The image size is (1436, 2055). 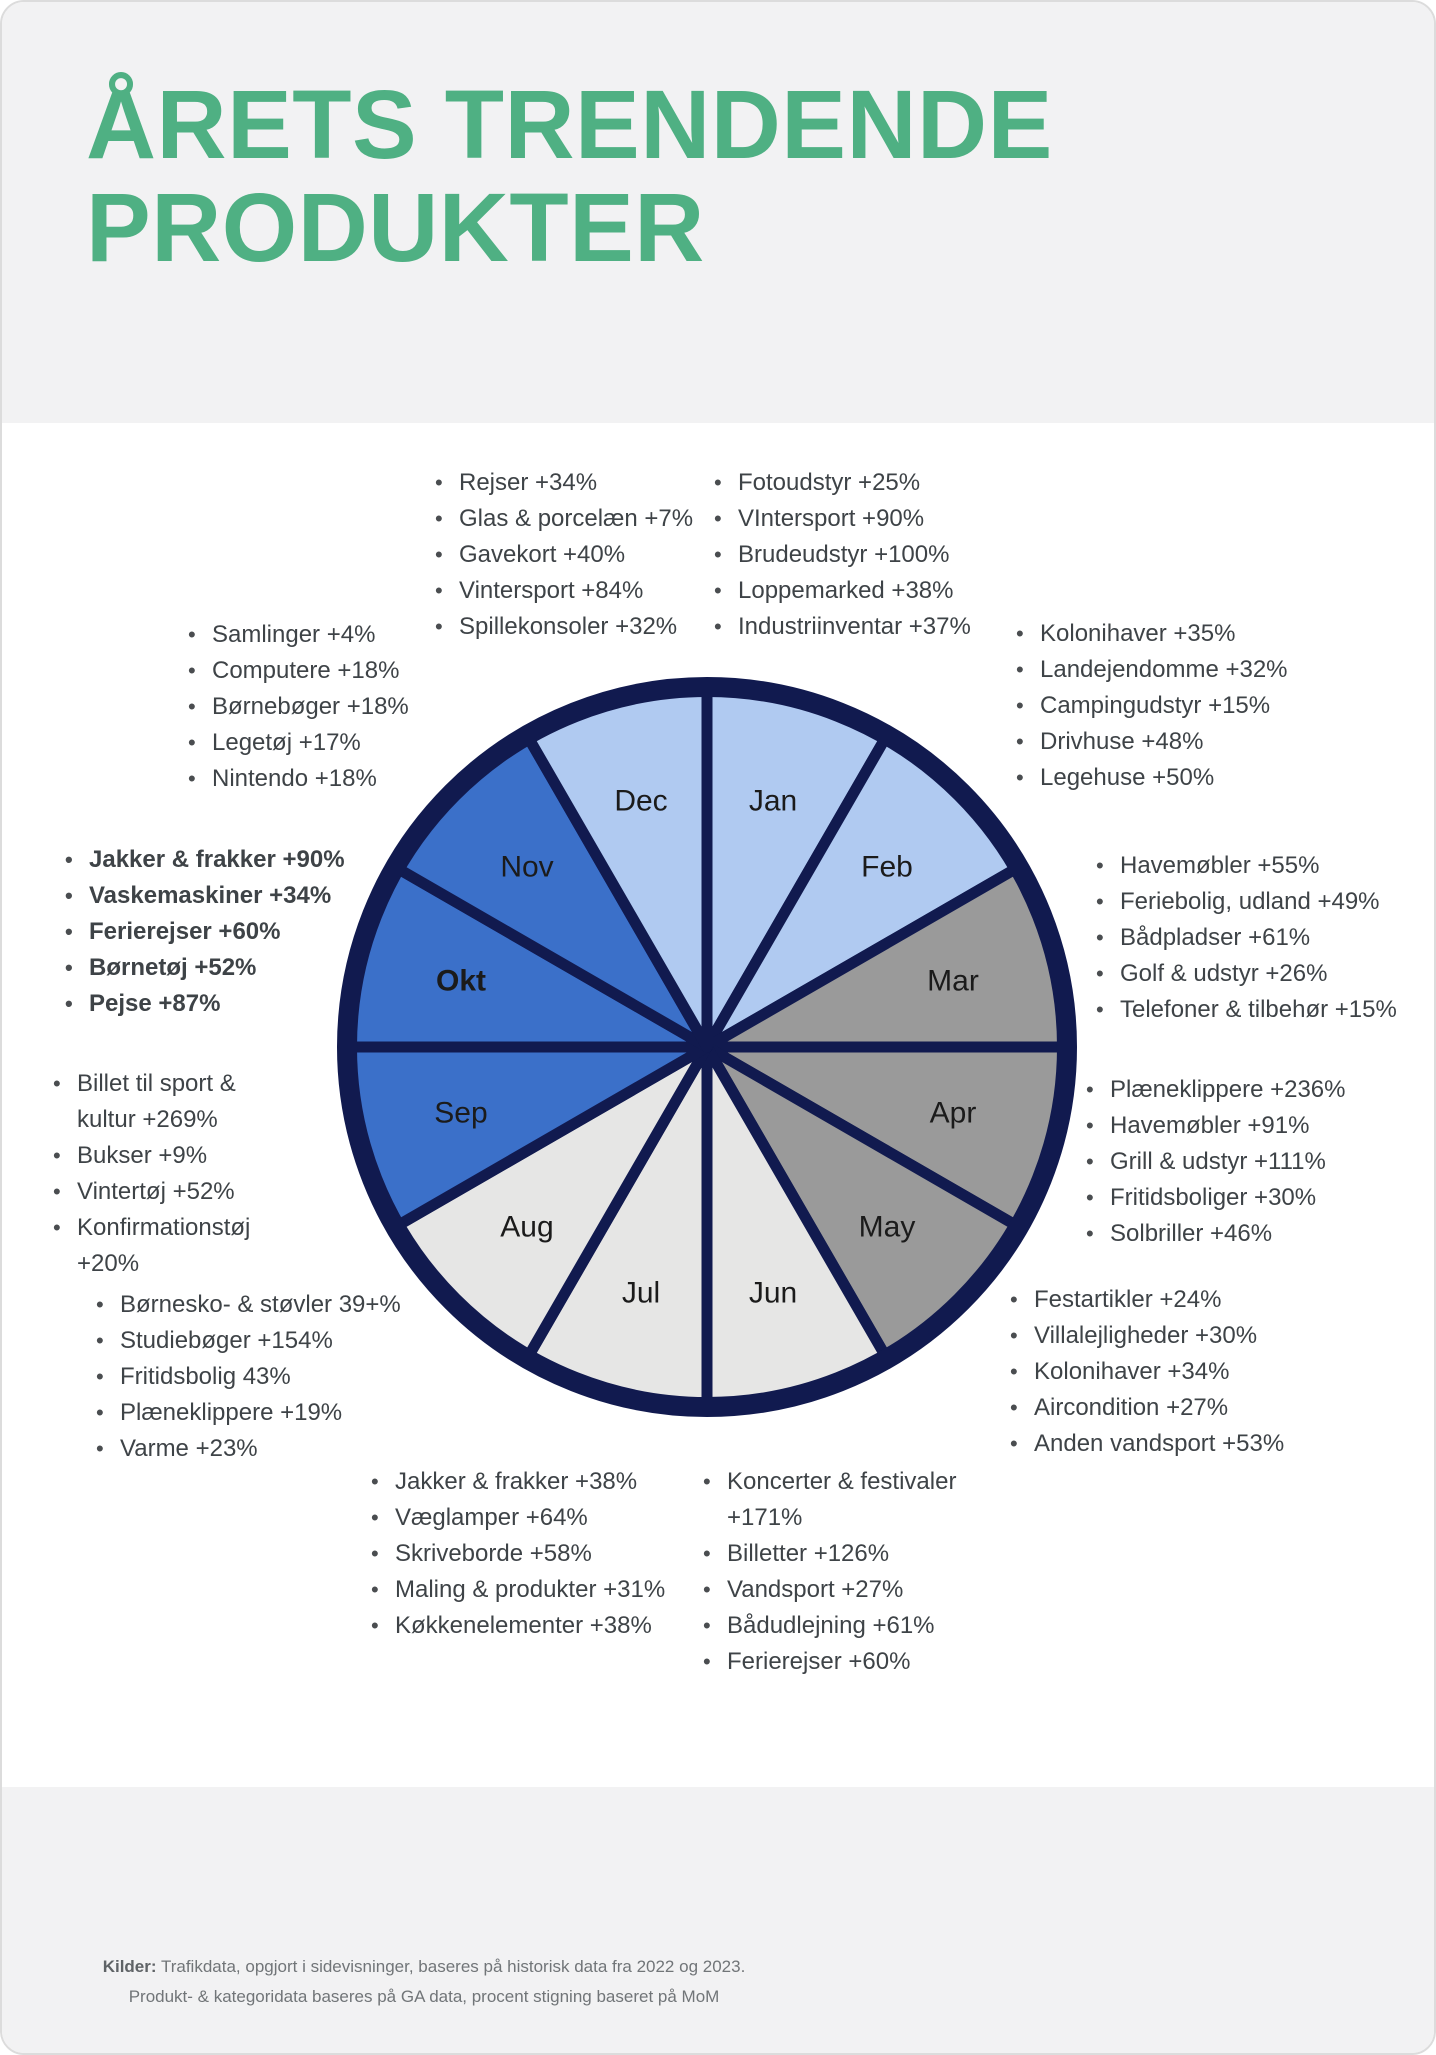 I want to click on month-label-may: May, so click(x=887, y=1227).